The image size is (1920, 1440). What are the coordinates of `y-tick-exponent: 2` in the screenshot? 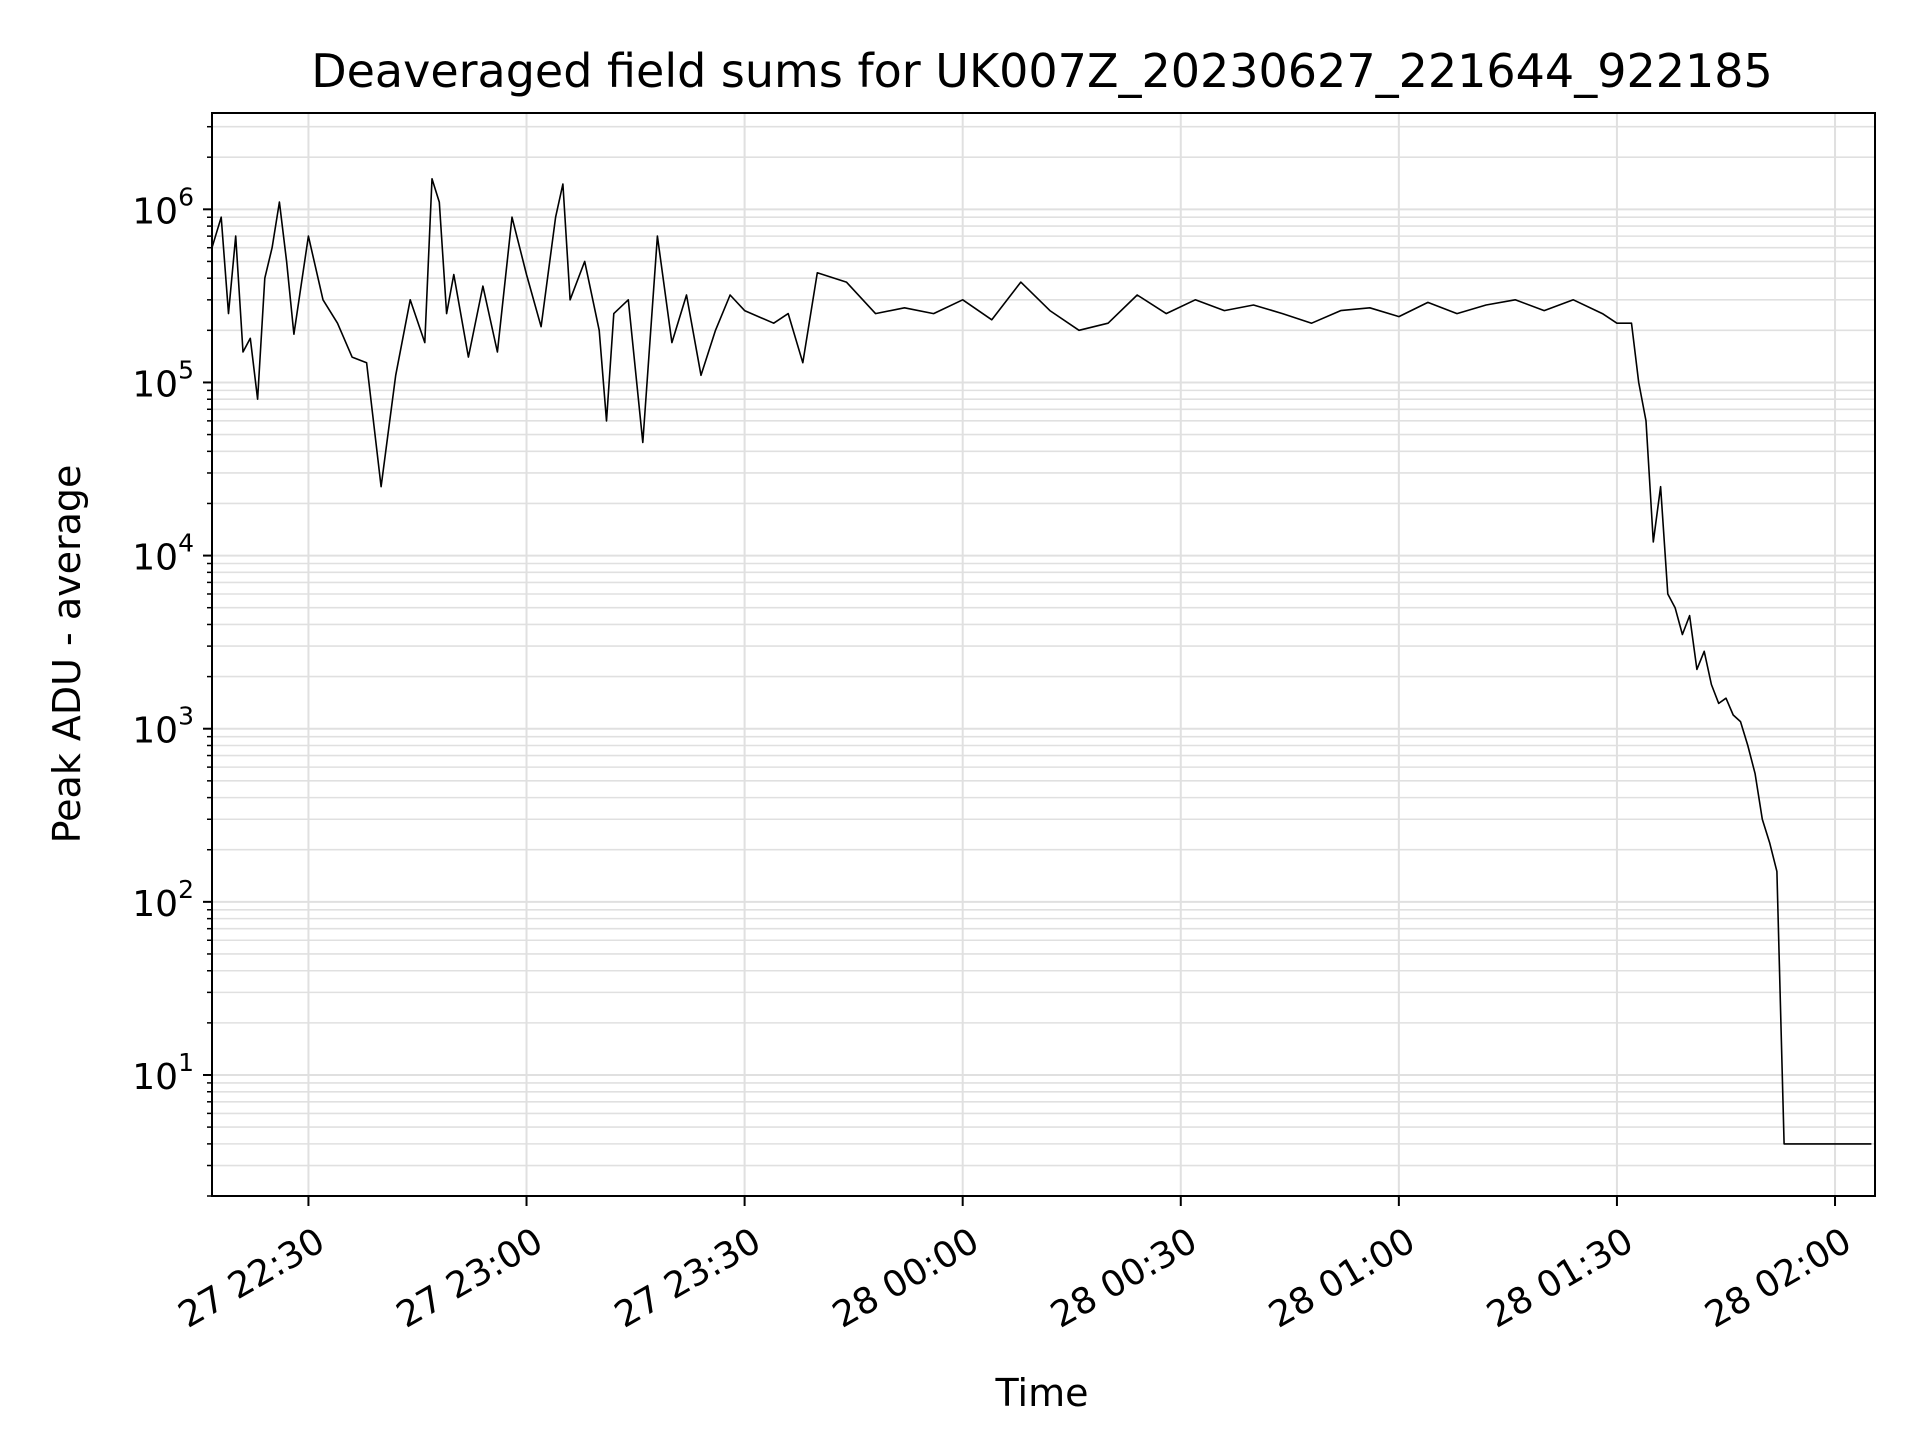 It's located at (186, 889).